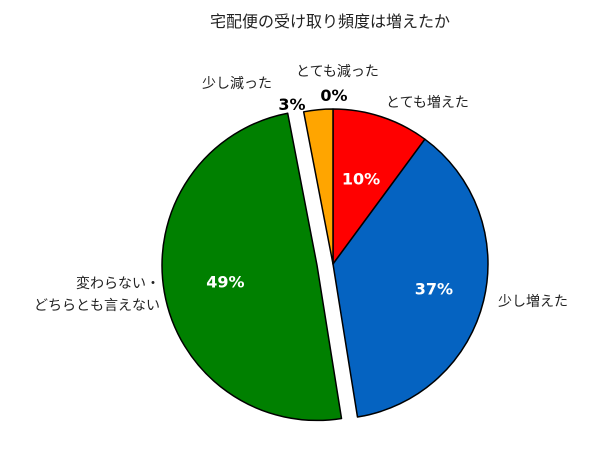 The image size is (591, 466). Describe the element at coordinates (97, 294) in the screenshot. I see `category-label-3: 変わらない・どちらとも言えない` at that location.